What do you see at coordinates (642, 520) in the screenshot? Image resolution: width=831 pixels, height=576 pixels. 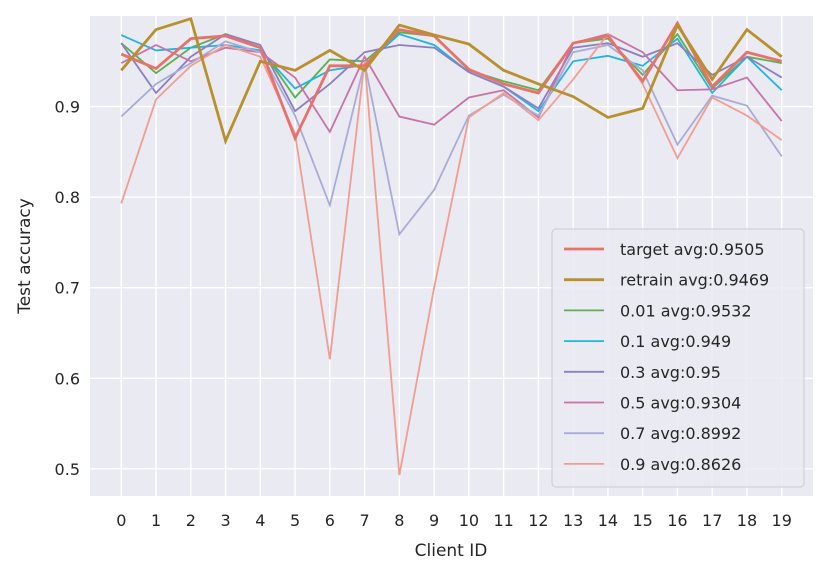 I see `x-tick-label: 15` at bounding box center [642, 520].